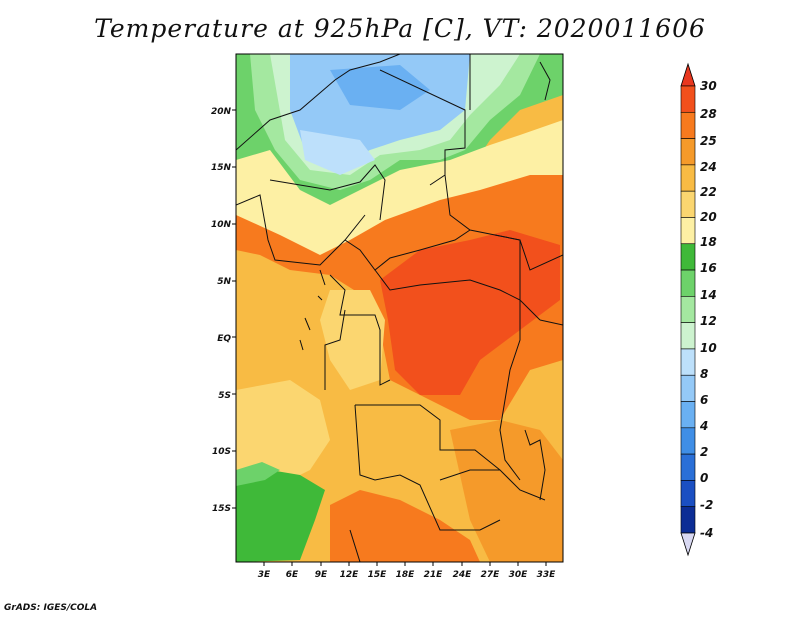  I want to click on colorbar-cells, so click(688, 309).